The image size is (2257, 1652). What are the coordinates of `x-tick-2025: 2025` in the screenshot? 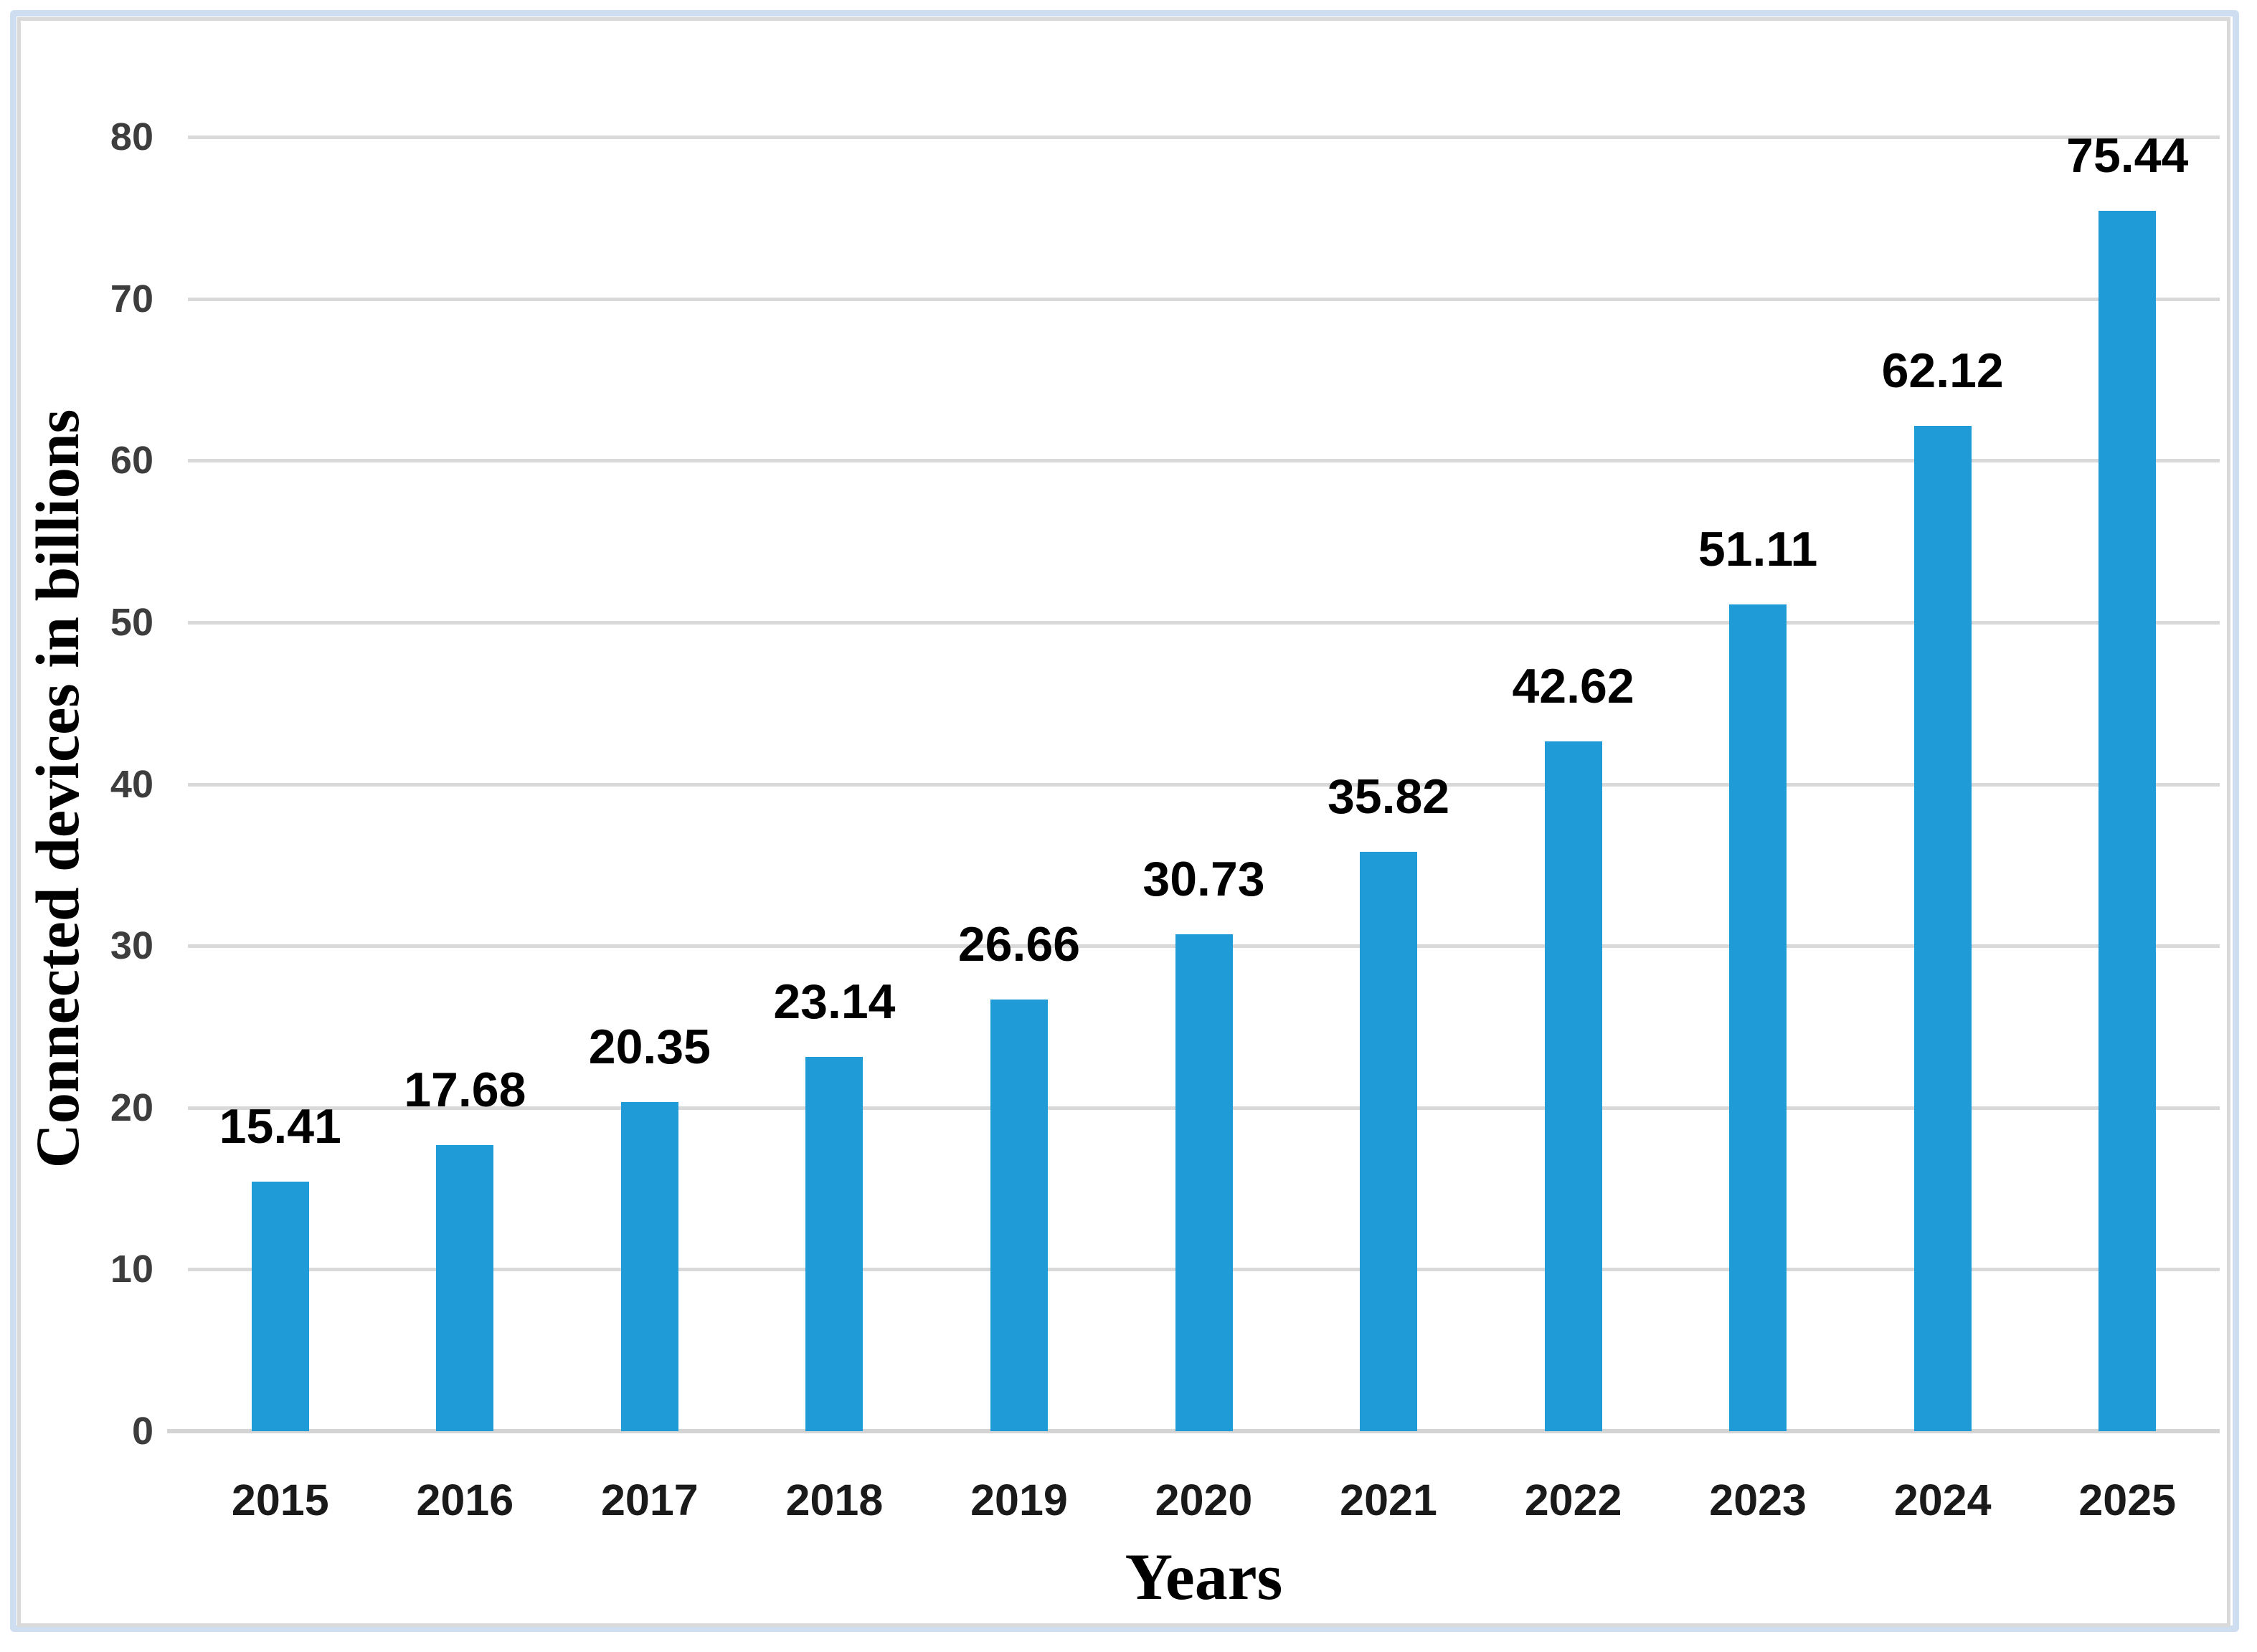 It's located at (2127, 1500).